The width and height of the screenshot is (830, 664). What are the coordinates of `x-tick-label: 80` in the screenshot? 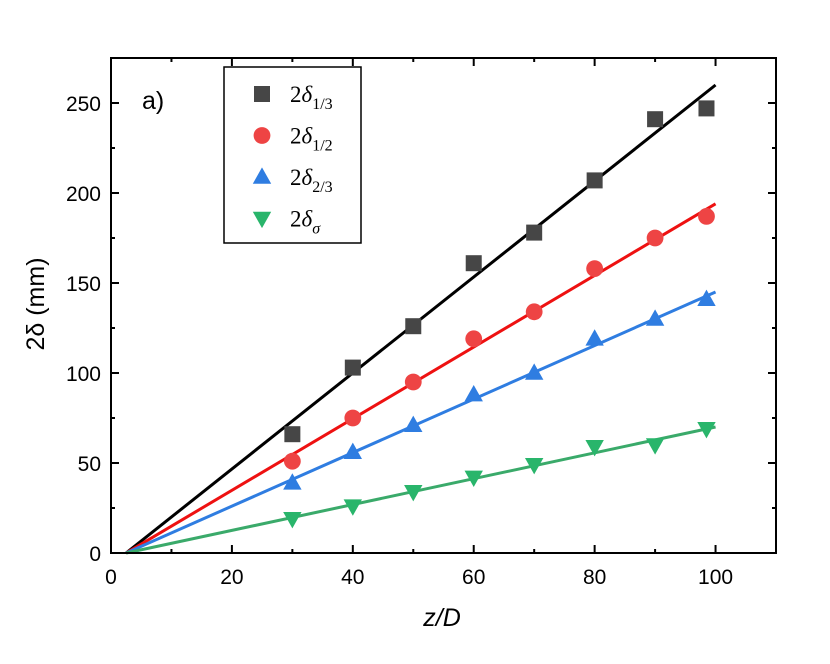 It's located at (594, 577).